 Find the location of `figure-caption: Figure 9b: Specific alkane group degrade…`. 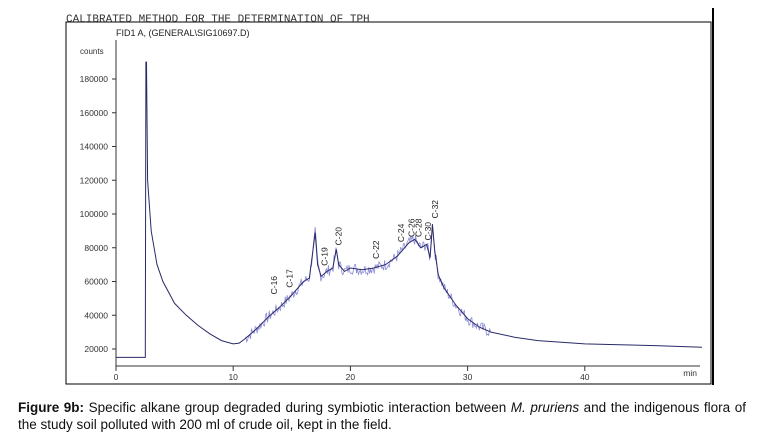

figure-caption: Figure 9b: Specific alkane group degrade… is located at coordinates (382, 416).